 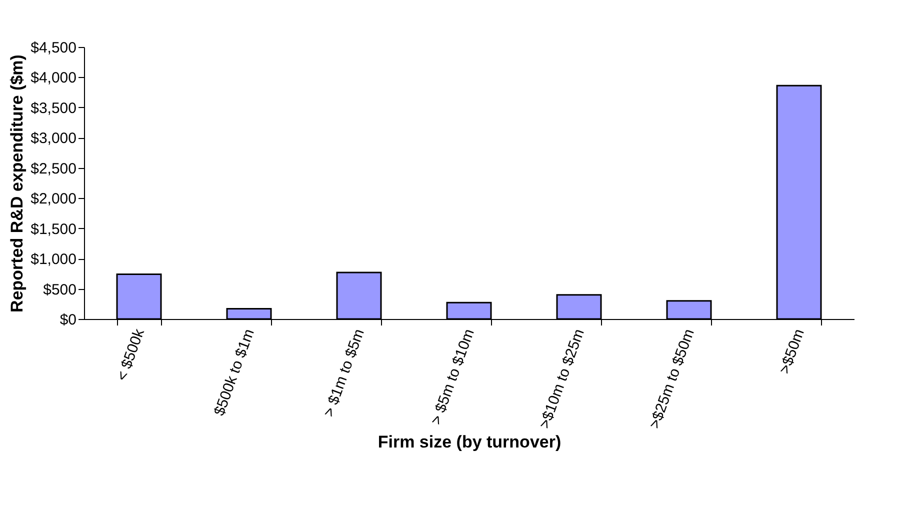 What do you see at coordinates (453, 377) in the screenshot?
I see `x-tick-label: > $5m to $10m` at bounding box center [453, 377].